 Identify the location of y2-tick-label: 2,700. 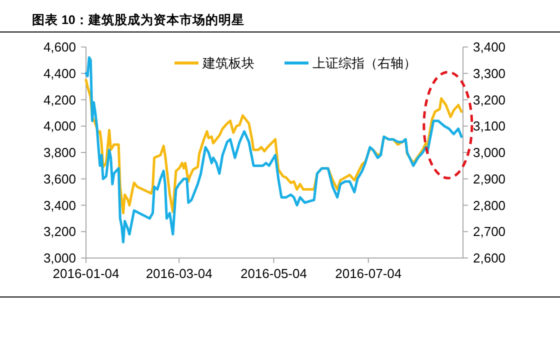
(489, 232).